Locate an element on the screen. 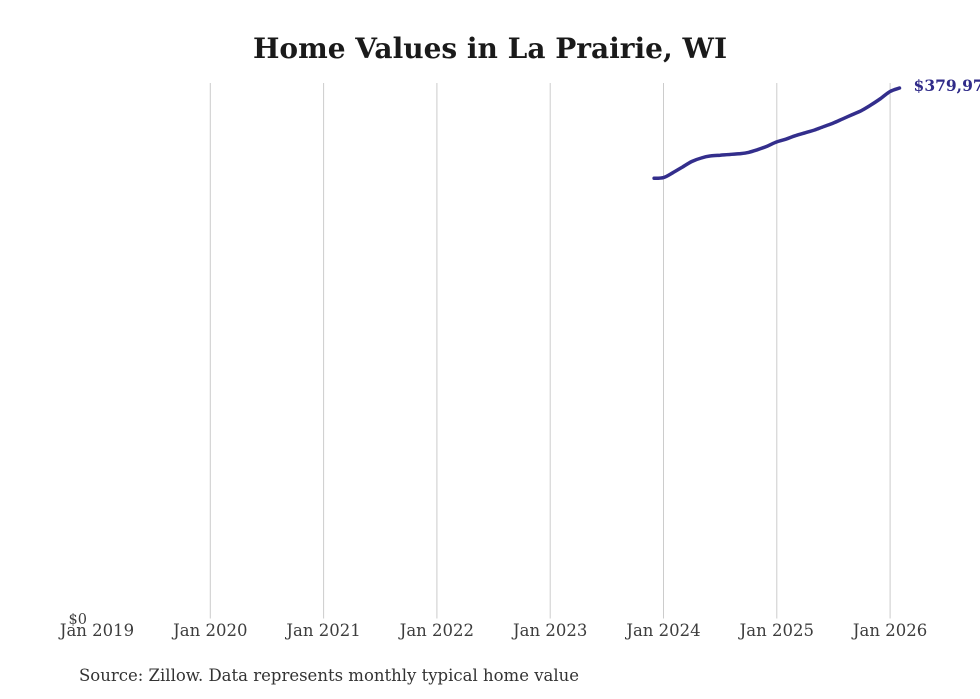 The height and width of the screenshot is (699, 980). x-axis-tick-label: Jan 2023 is located at coordinates (550, 630).